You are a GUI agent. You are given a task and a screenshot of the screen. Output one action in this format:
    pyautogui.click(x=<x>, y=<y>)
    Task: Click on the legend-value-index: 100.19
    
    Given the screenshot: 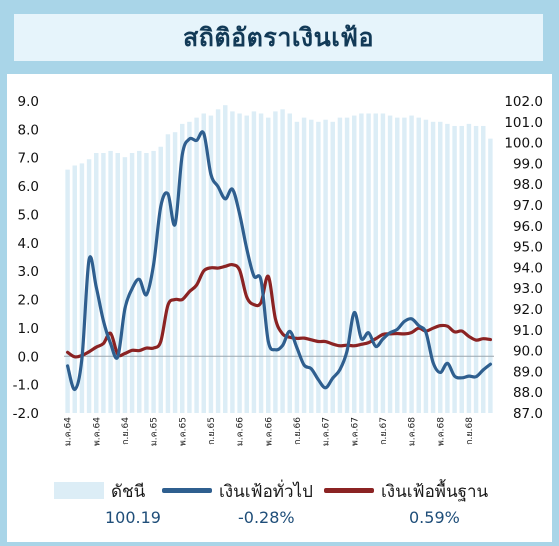 What is the action you would take?
    pyautogui.click(x=133, y=517)
    